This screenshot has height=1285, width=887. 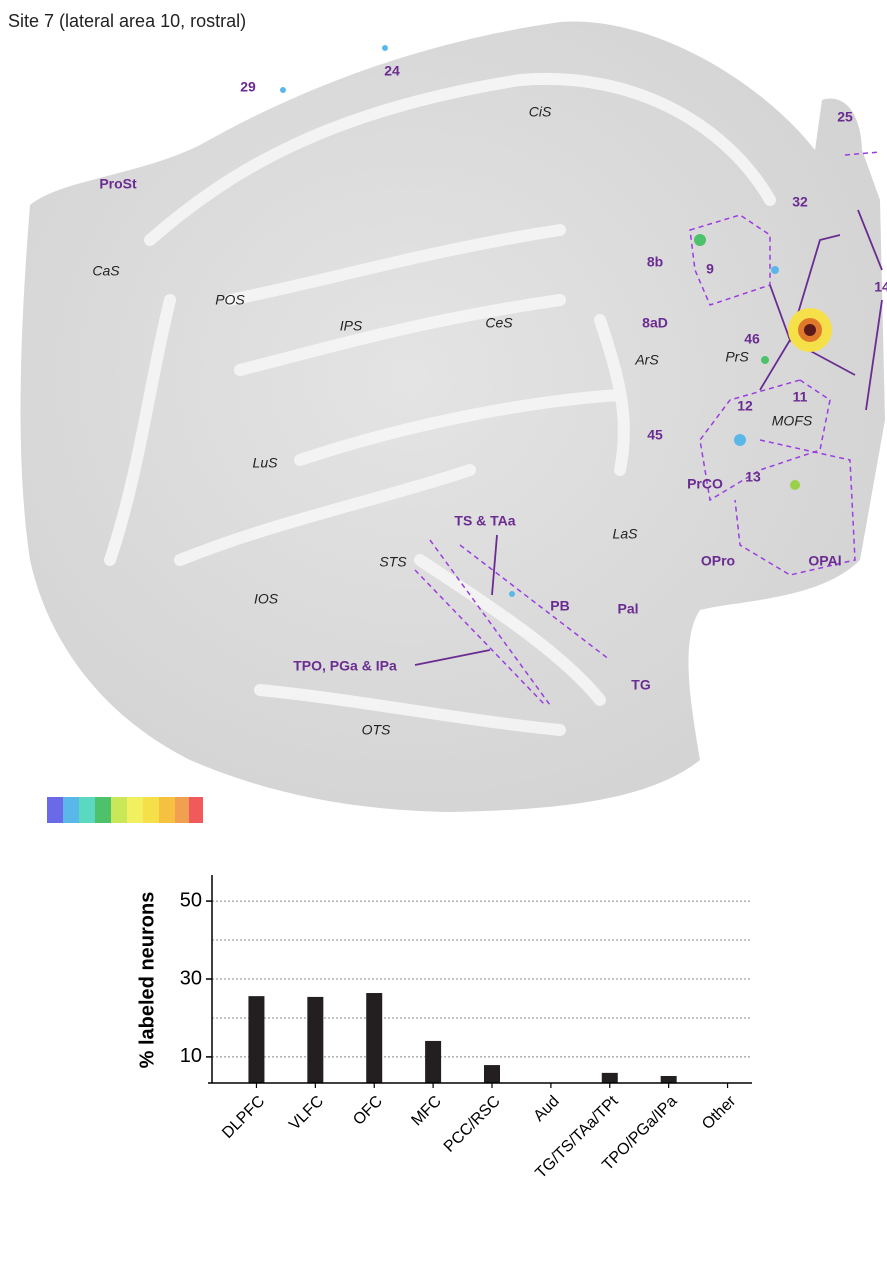 I want to click on x-tick-label: OFC, so click(x=368, y=1111).